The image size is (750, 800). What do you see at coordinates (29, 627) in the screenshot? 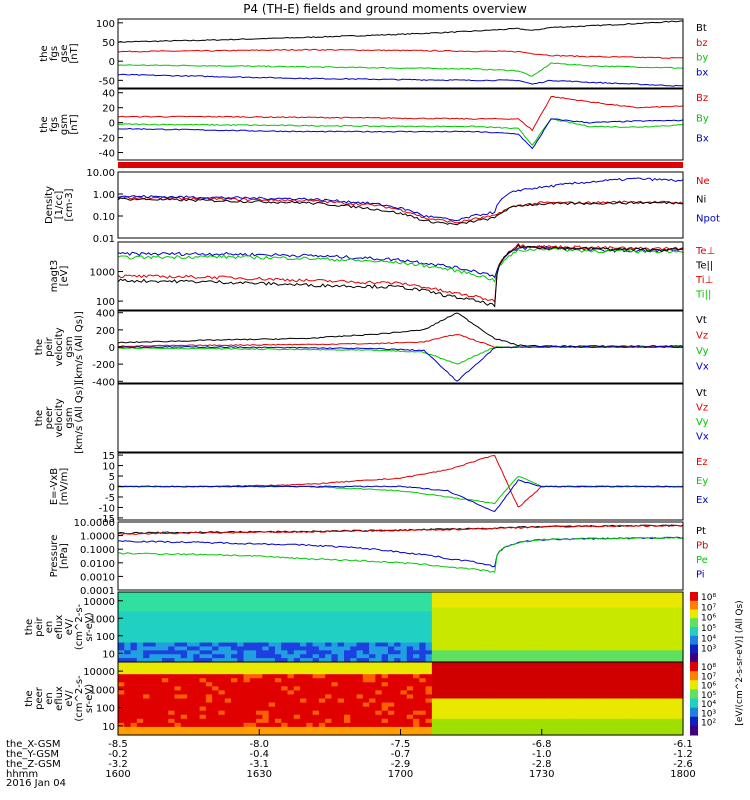
I see `y-axis-label: the` at bounding box center [29, 627].